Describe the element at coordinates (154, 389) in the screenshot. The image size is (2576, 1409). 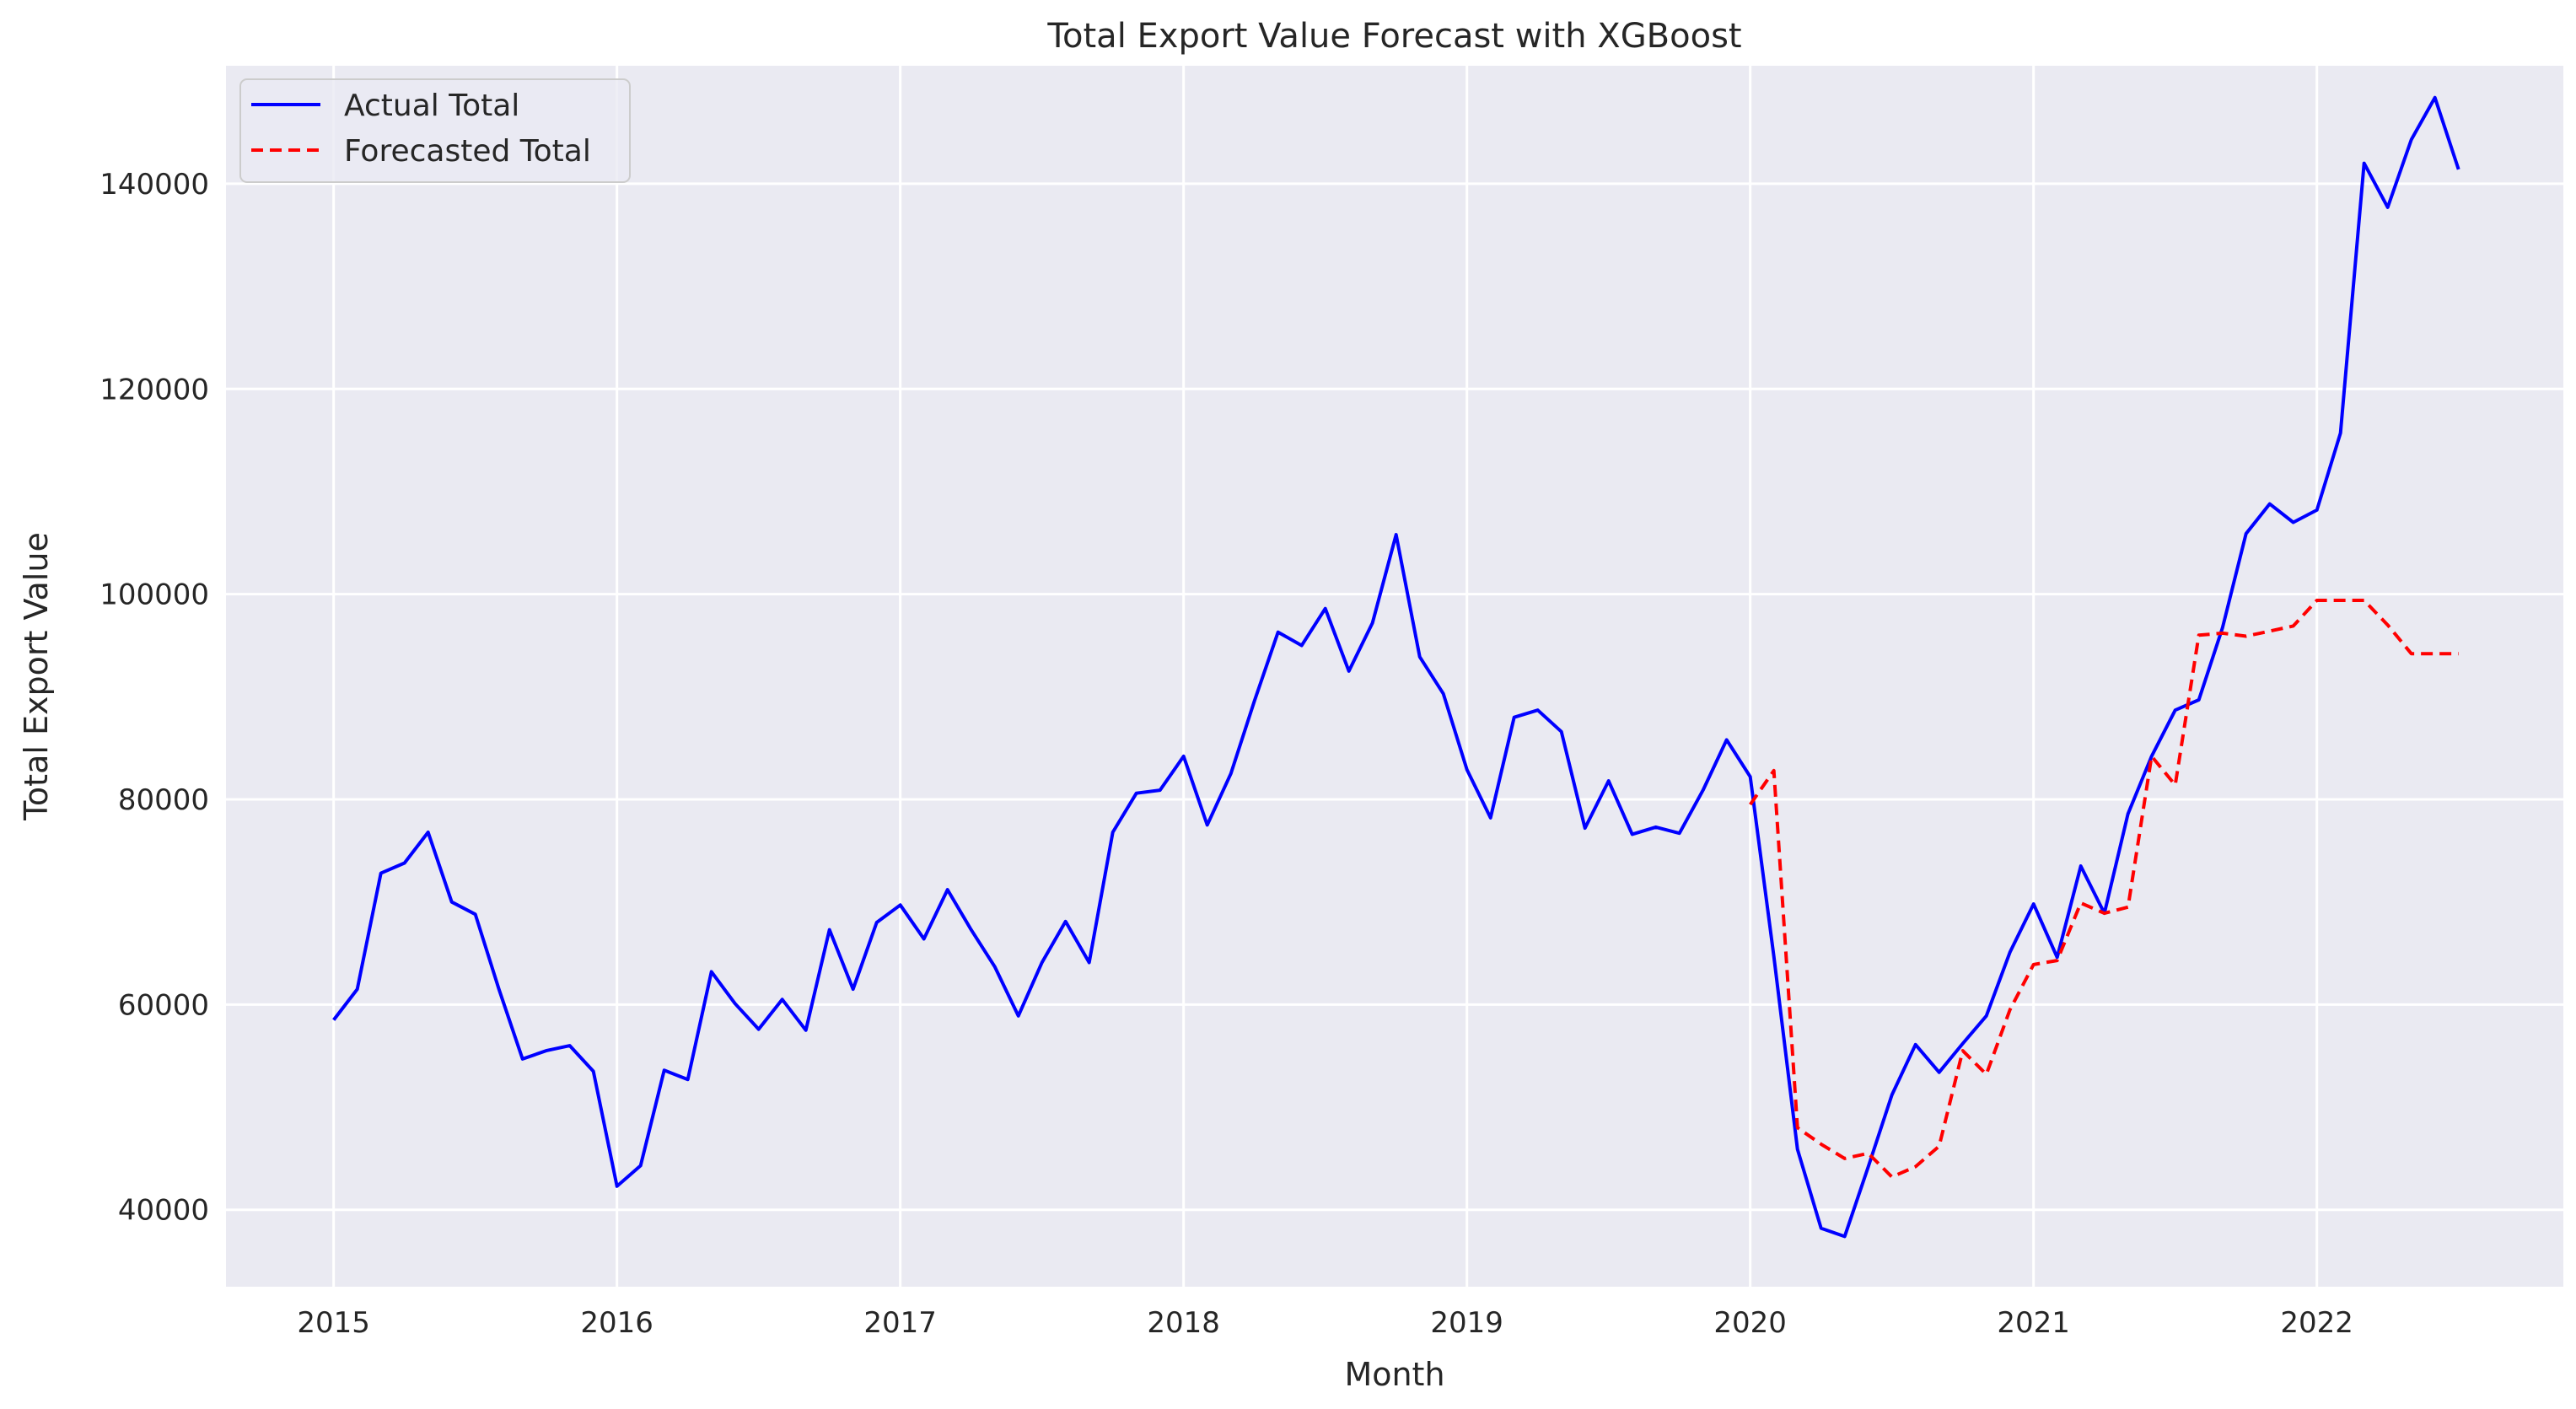
I see `y-tick-label: 120000` at that location.